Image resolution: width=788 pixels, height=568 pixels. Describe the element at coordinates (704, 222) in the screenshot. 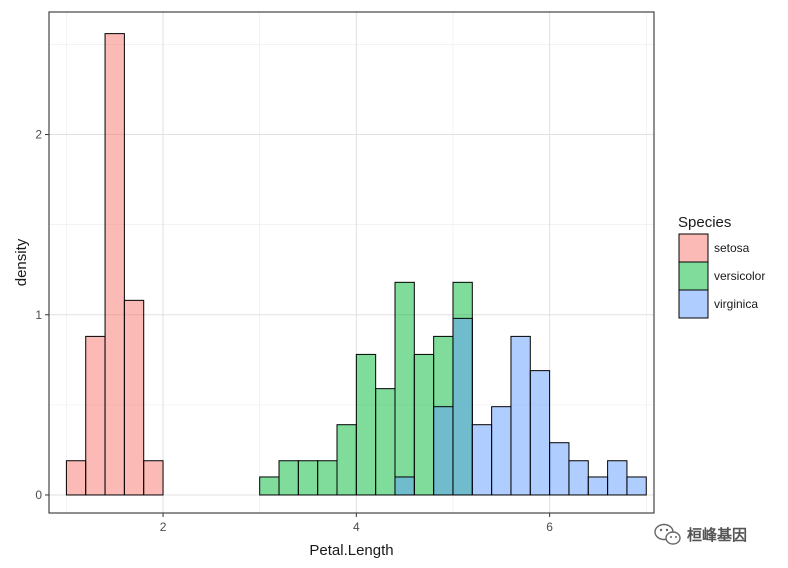

I see `legend-title: Species` at that location.